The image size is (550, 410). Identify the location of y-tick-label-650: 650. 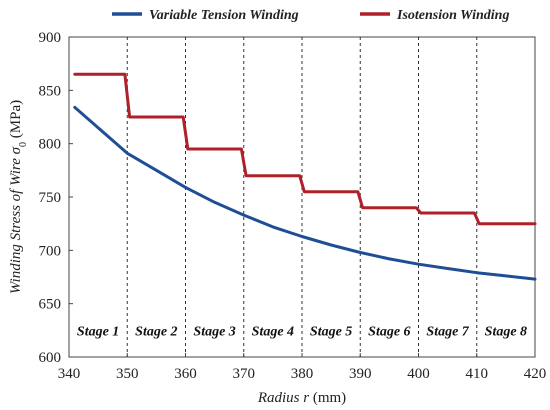
(50, 305).